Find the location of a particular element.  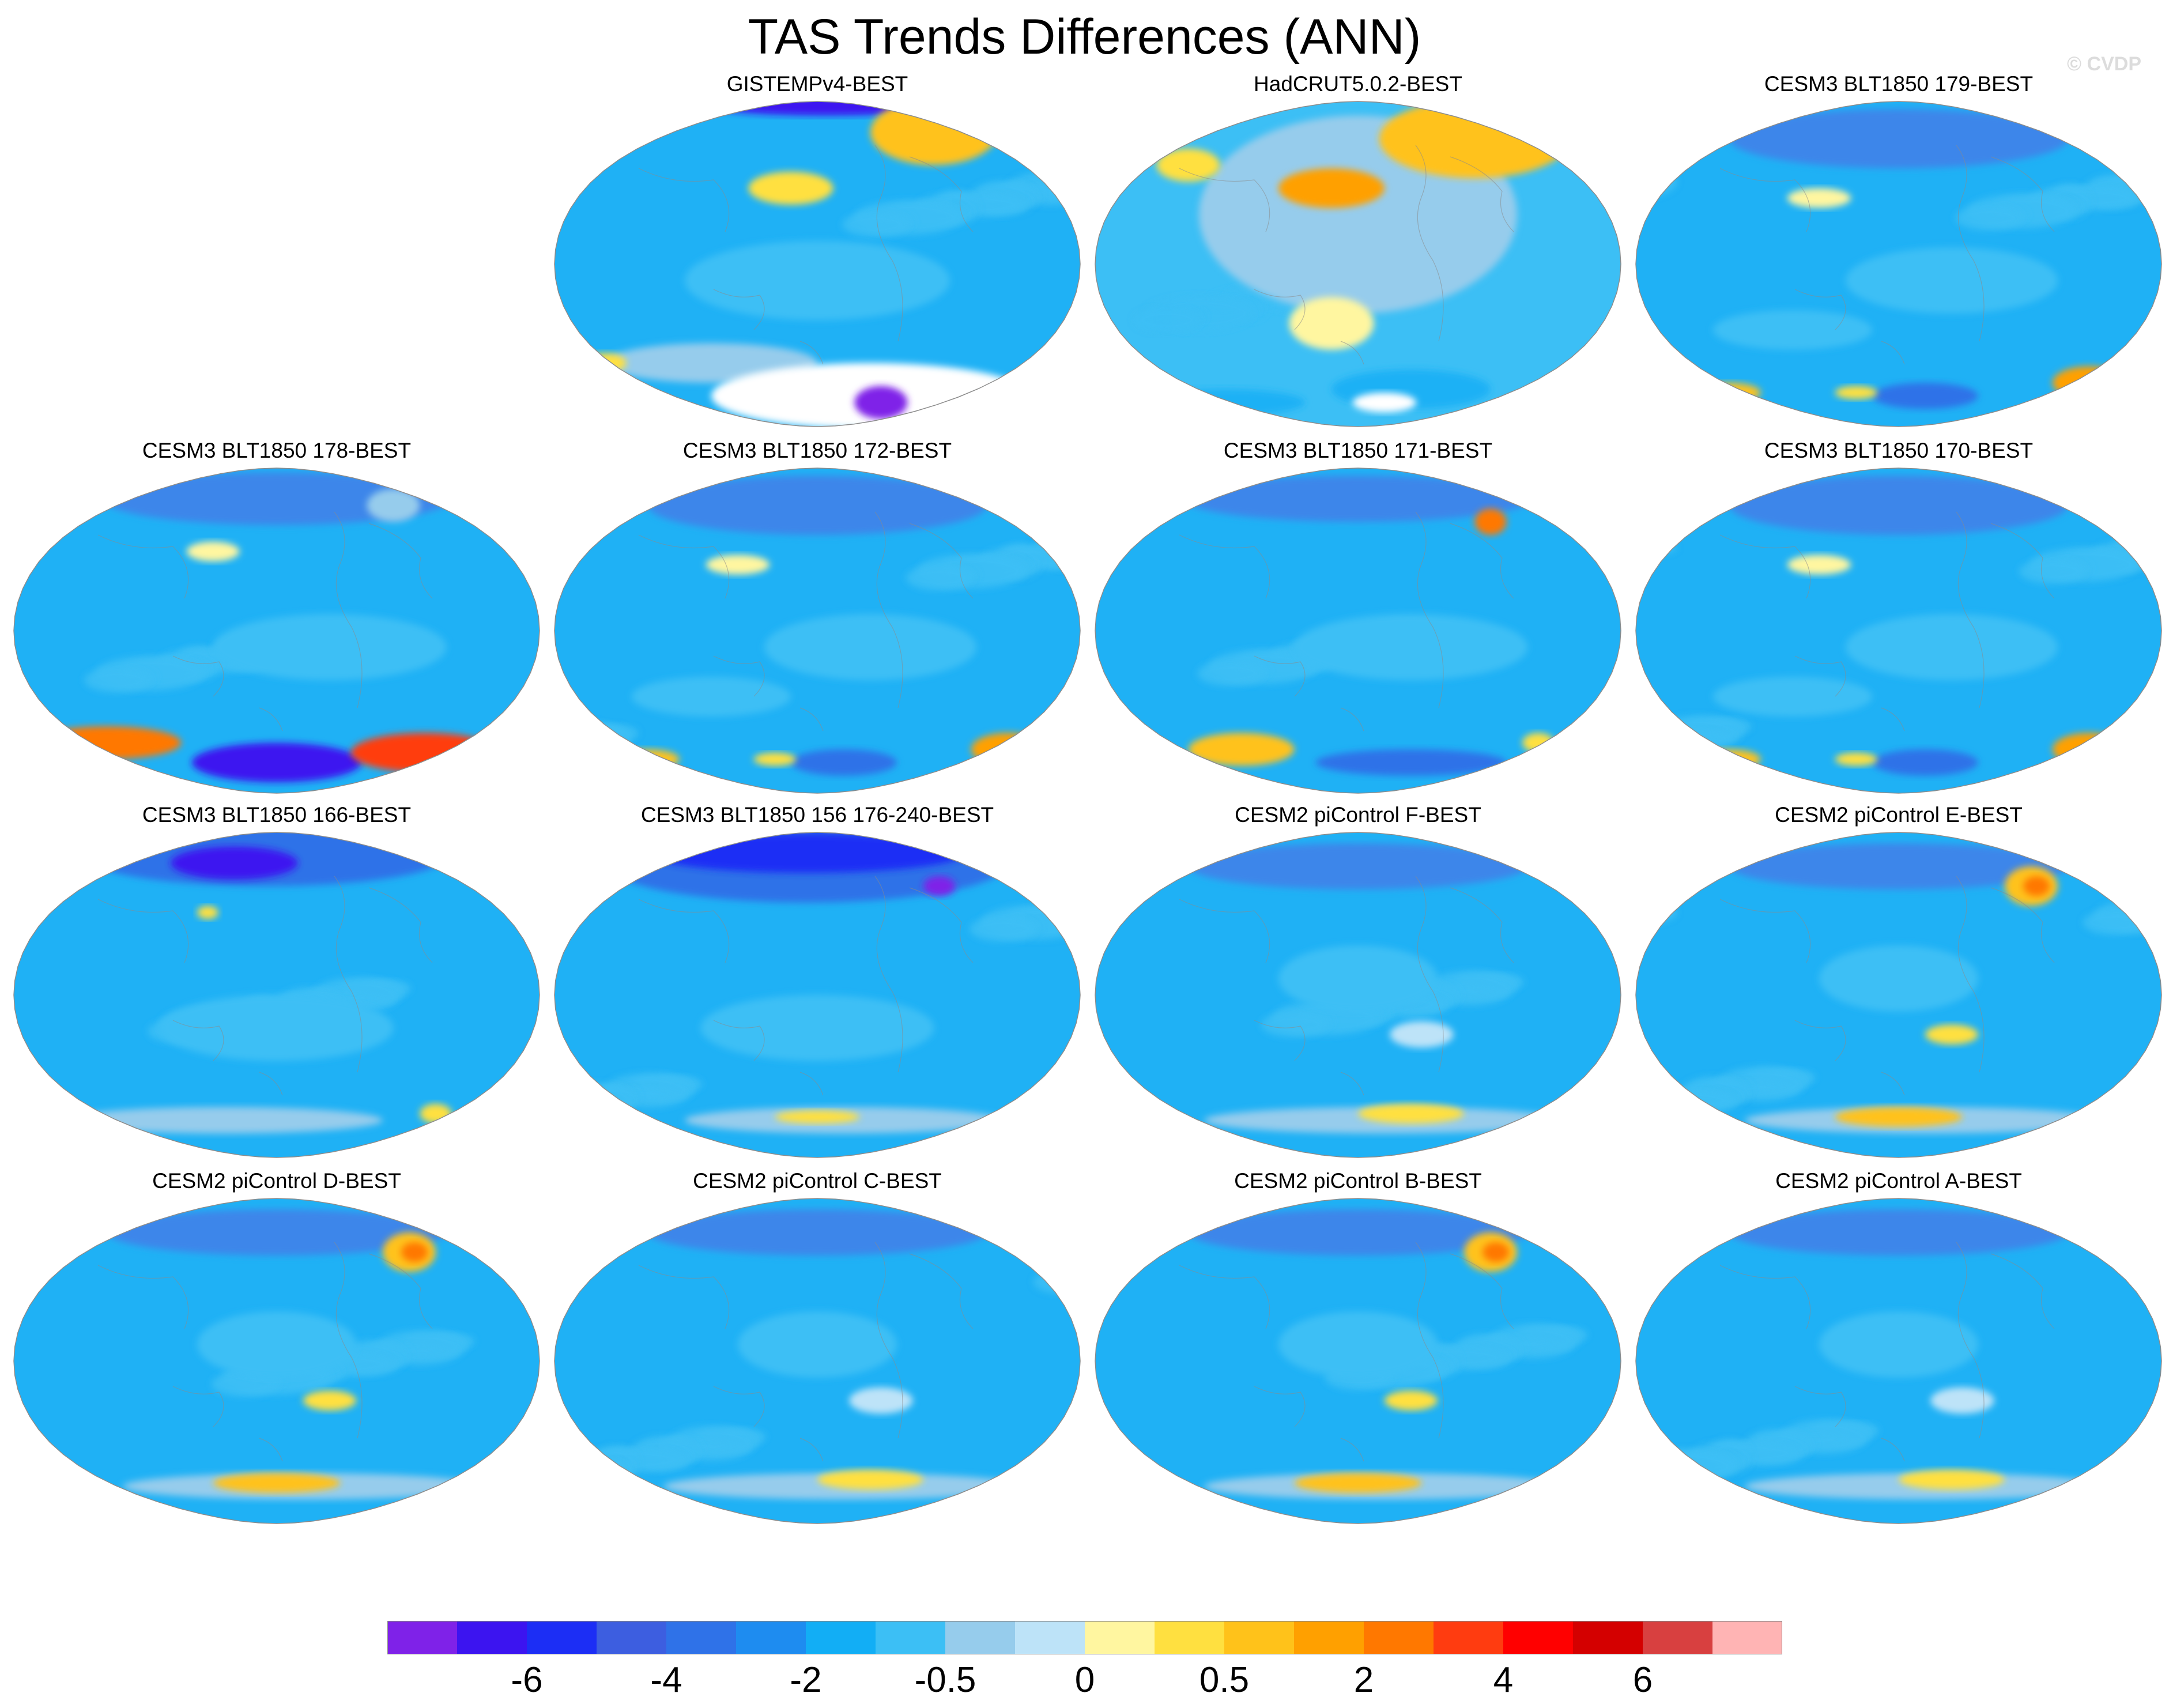

colorbar-tick-label: 4 is located at coordinates (1503, 1680).